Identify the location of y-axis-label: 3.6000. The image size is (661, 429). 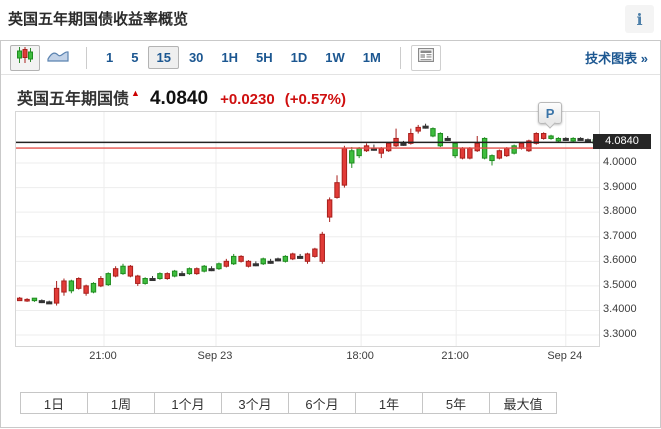
(620, 260).